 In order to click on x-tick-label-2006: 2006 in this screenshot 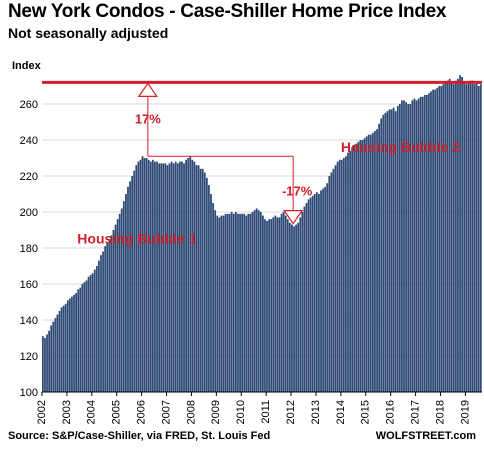, I will do `click(142, 412)`.